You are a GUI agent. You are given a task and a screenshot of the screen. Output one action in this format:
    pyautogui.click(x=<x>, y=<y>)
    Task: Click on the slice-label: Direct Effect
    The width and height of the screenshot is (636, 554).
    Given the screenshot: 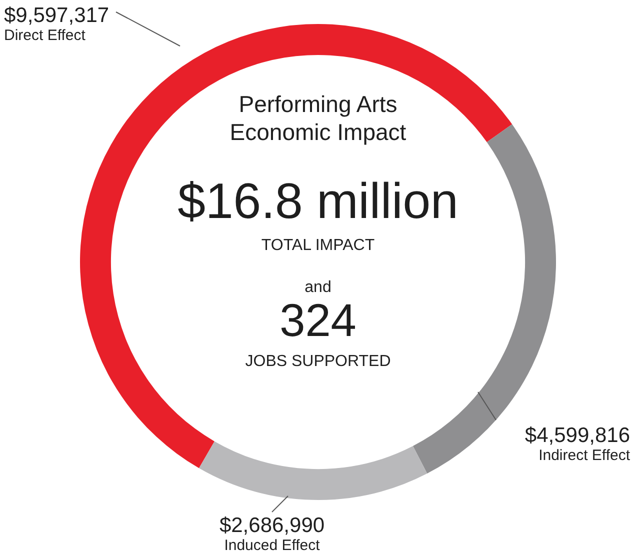 What is the action you would take?
    pyautogui.click(x=45, y=35)
    